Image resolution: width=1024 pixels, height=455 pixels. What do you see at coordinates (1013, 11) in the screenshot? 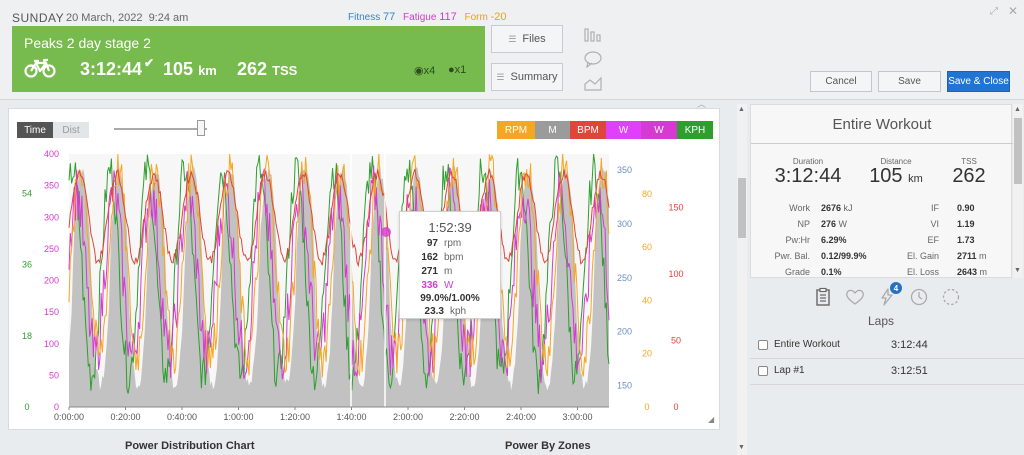
I see `close-icon: ✕` at bounding box center [1013, 11].